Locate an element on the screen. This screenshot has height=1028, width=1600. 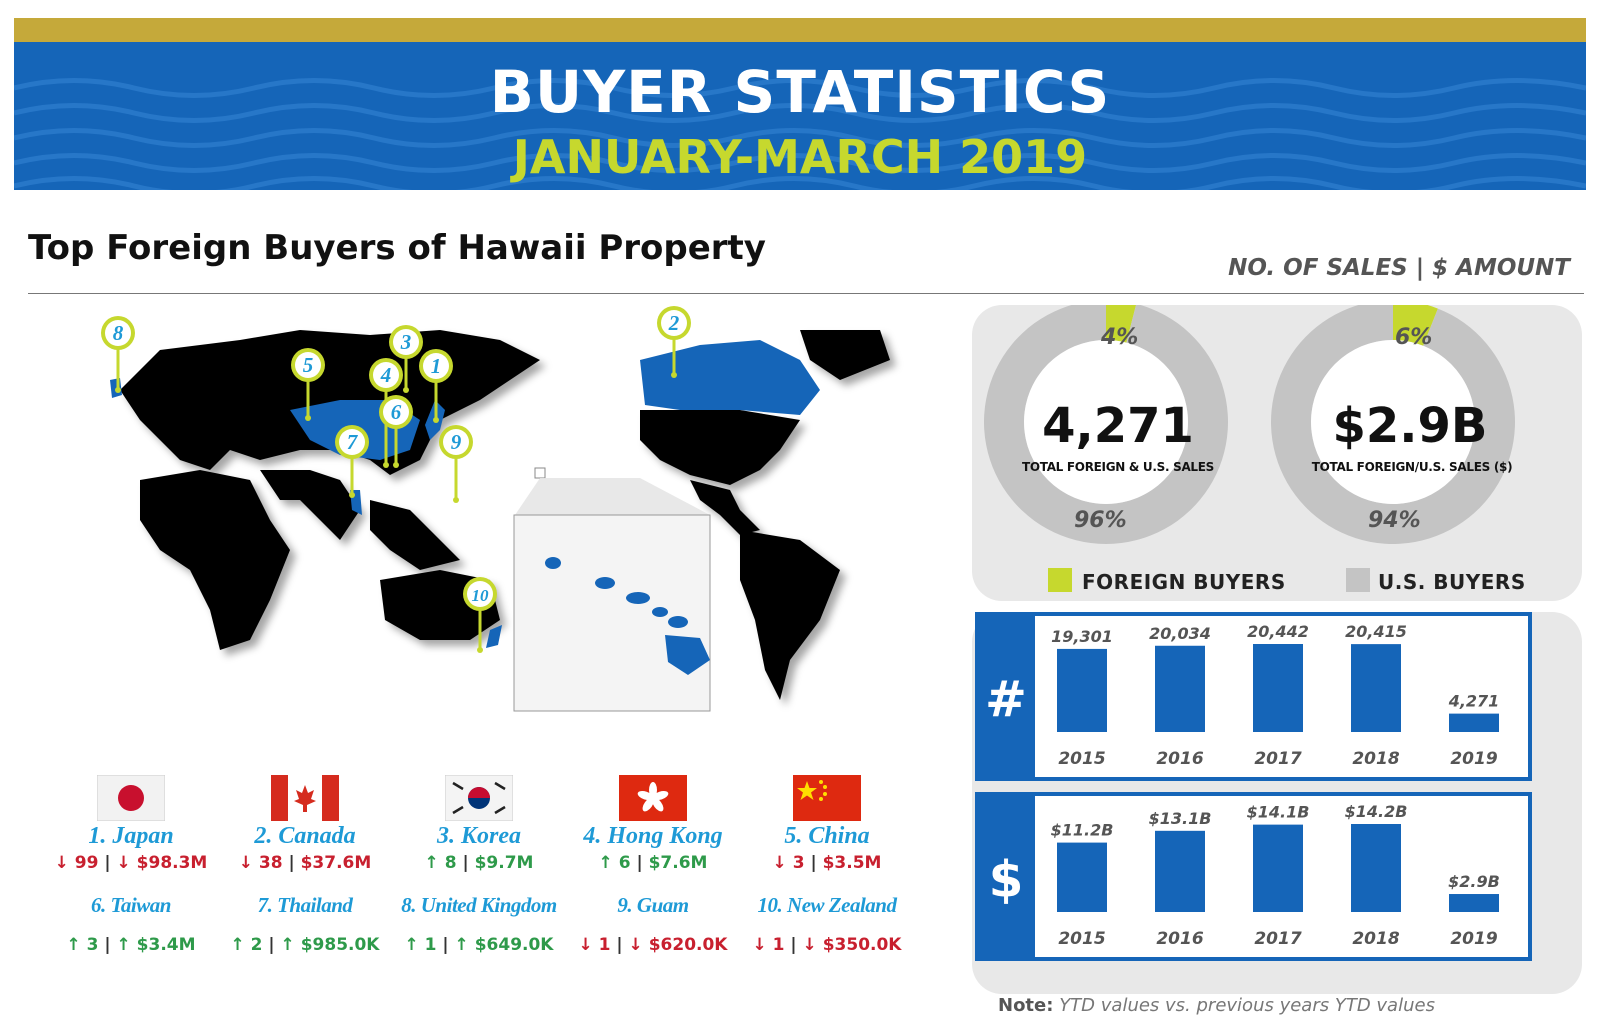
inset-connector is located at coordinates (612, 496).